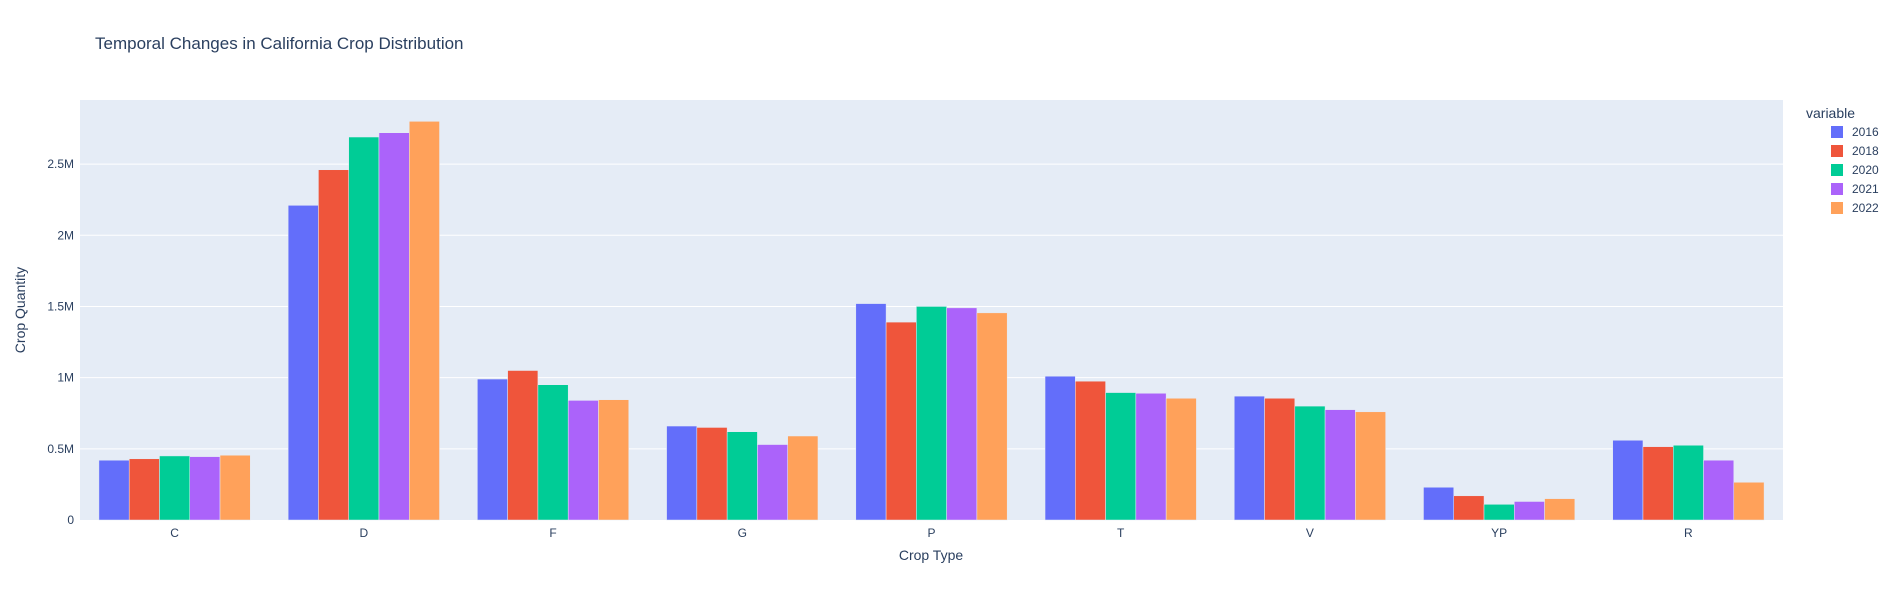 The image size is (1904, 600). I want to click on bar-V-2021, so click(1340, 465).